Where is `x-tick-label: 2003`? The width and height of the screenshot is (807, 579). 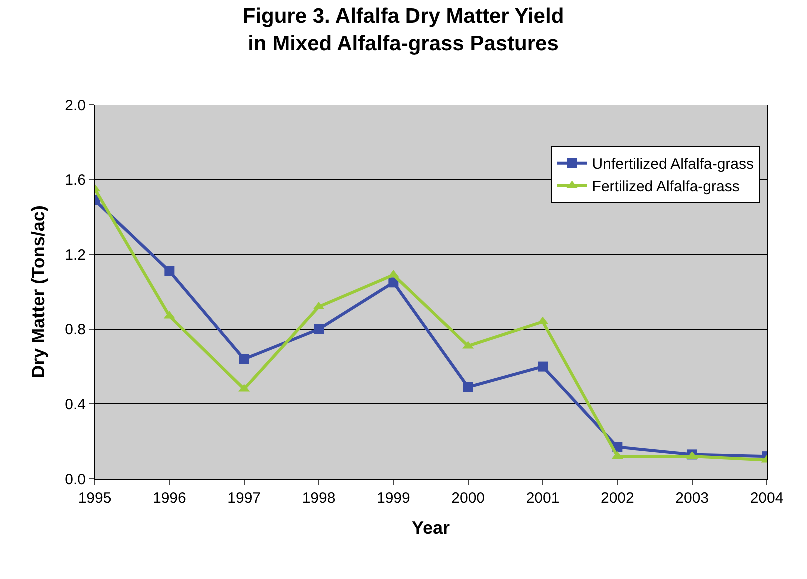
x-tick-label: 2003 is located at coordinates (693, 498).